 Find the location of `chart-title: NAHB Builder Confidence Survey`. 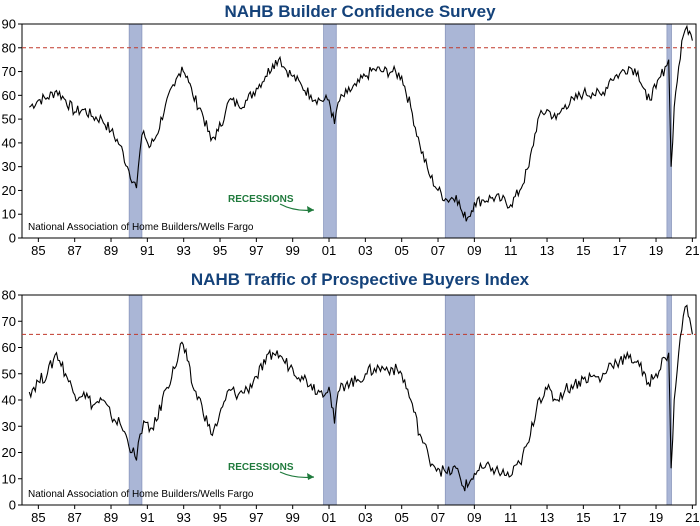

chart-title: NAHB Builder Confidence Survey is located at coordinates (360, 11).